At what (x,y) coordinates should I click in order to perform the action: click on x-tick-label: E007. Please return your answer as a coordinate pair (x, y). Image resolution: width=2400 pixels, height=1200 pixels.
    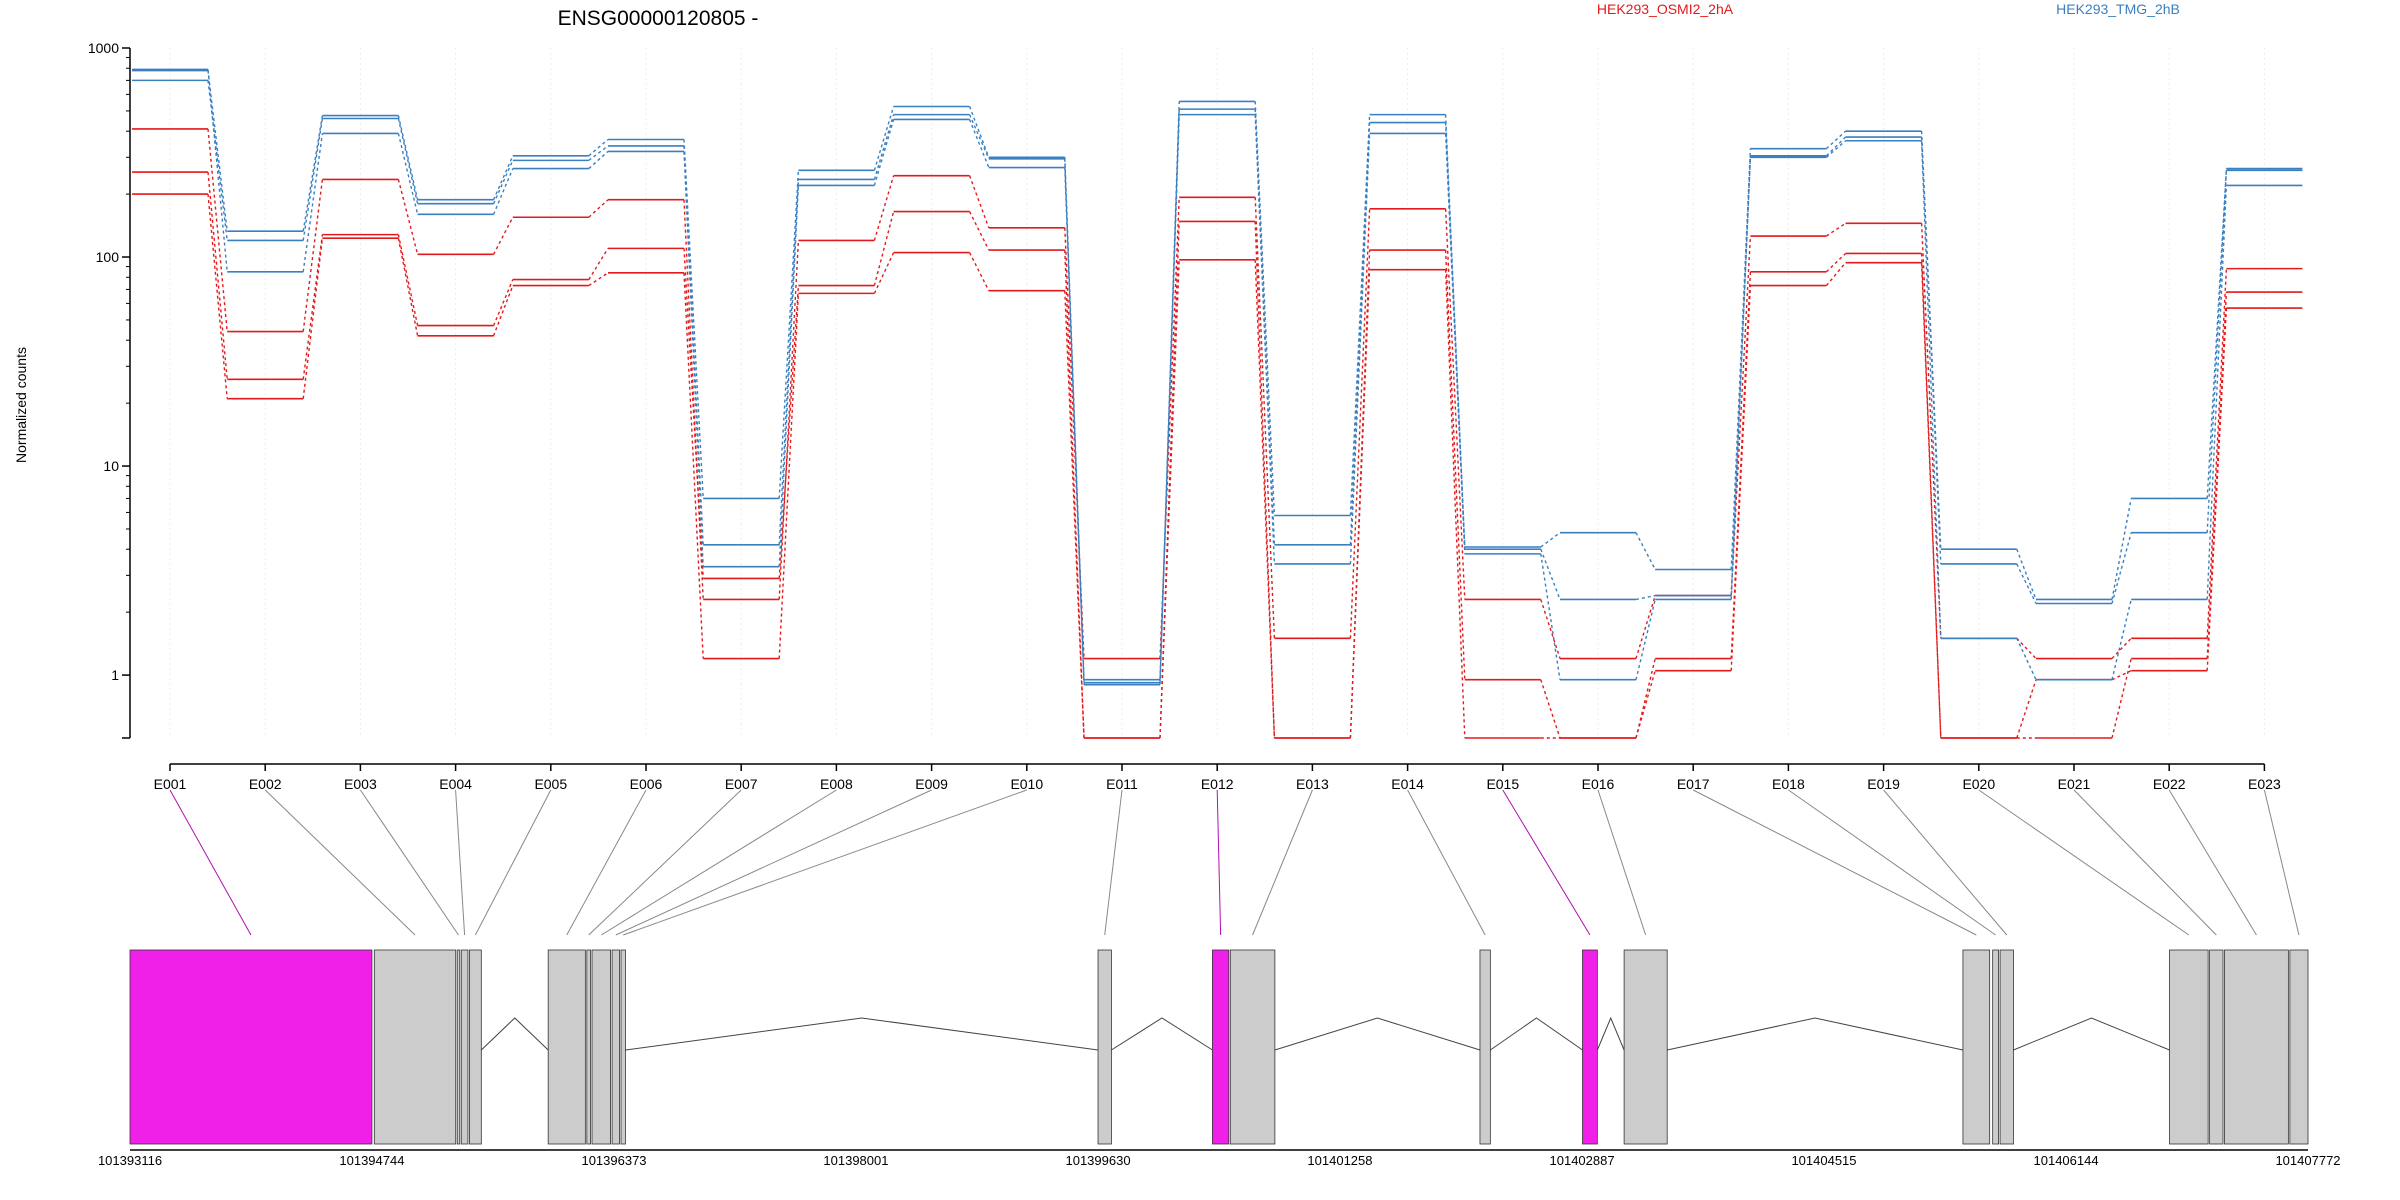
    Looking at the image, I should click on (741, 784).